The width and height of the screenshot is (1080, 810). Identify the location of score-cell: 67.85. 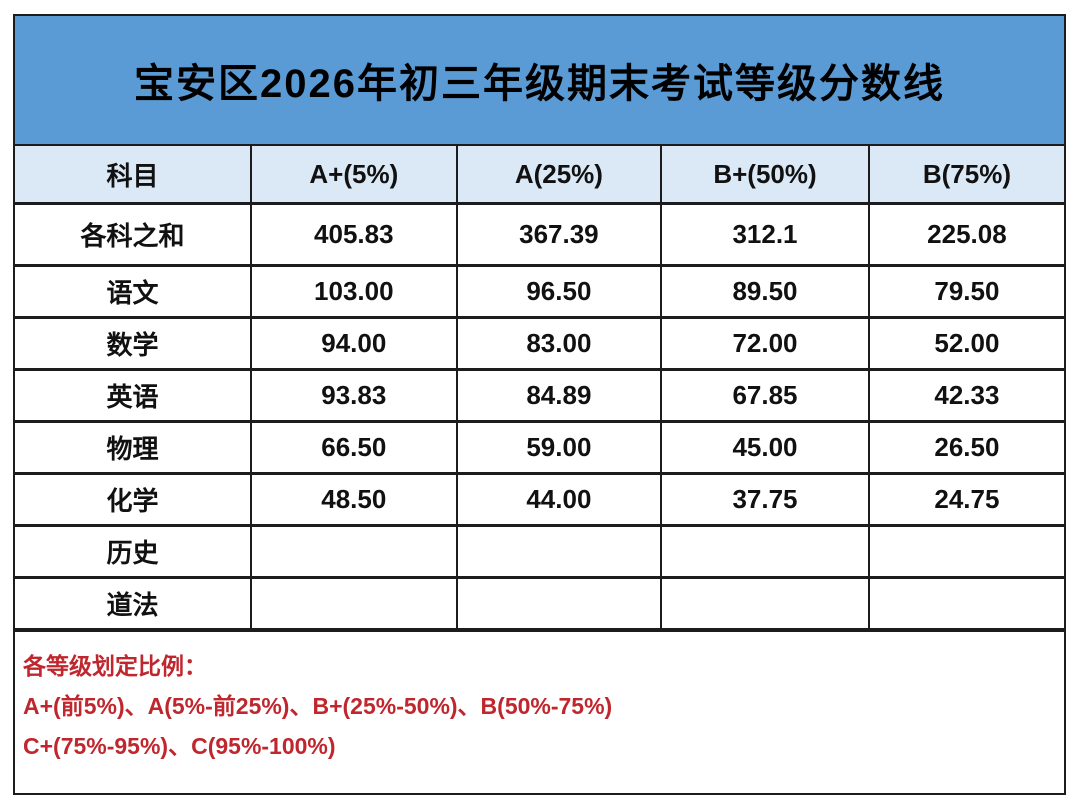
(765, 395).